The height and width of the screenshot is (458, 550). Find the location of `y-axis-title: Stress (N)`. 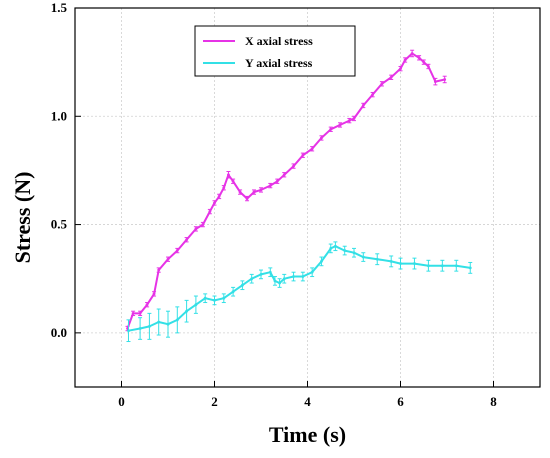

y-axis-title: Stress (N) is located at coordinates (22, 218).